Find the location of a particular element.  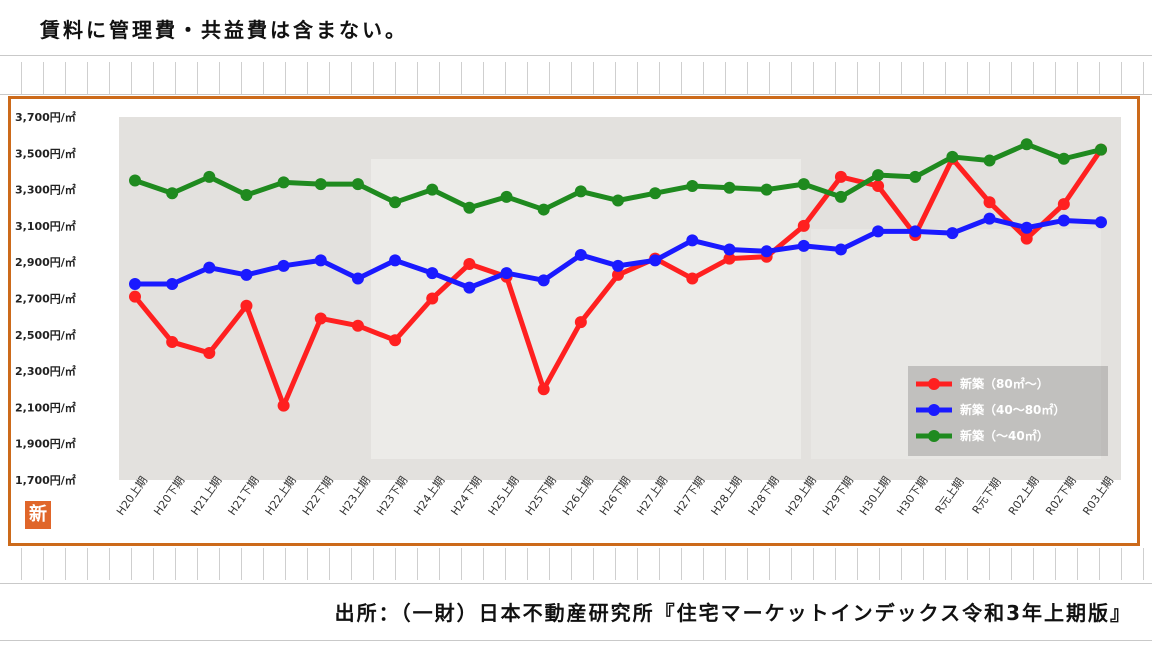

x-tick-label: R02上期 is located at coordinates (1024, 495).